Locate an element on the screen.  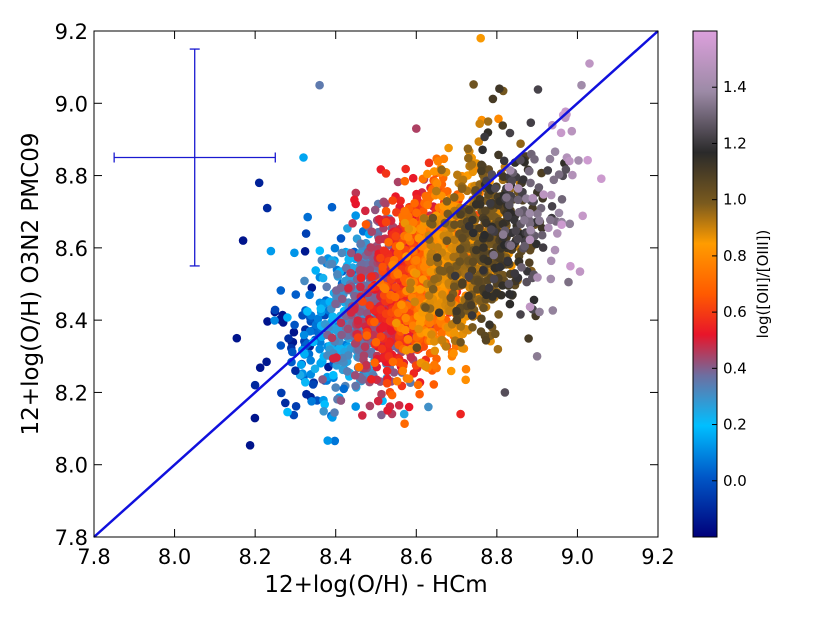
colorbar-tick-label: 0.0 is located at coordinates (735, 481).